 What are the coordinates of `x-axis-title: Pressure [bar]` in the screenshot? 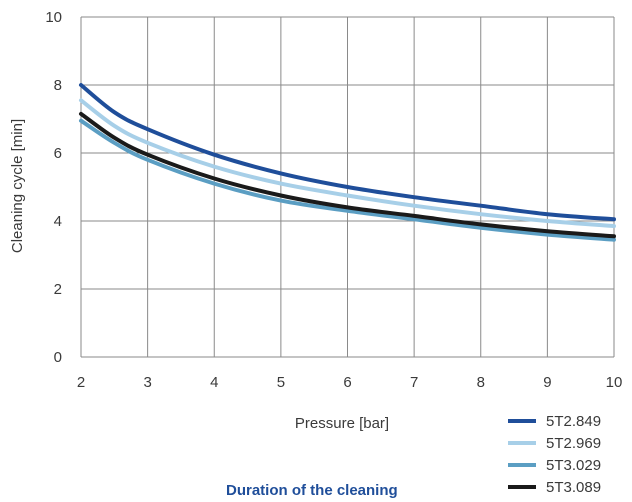 It's located at (342, 423).